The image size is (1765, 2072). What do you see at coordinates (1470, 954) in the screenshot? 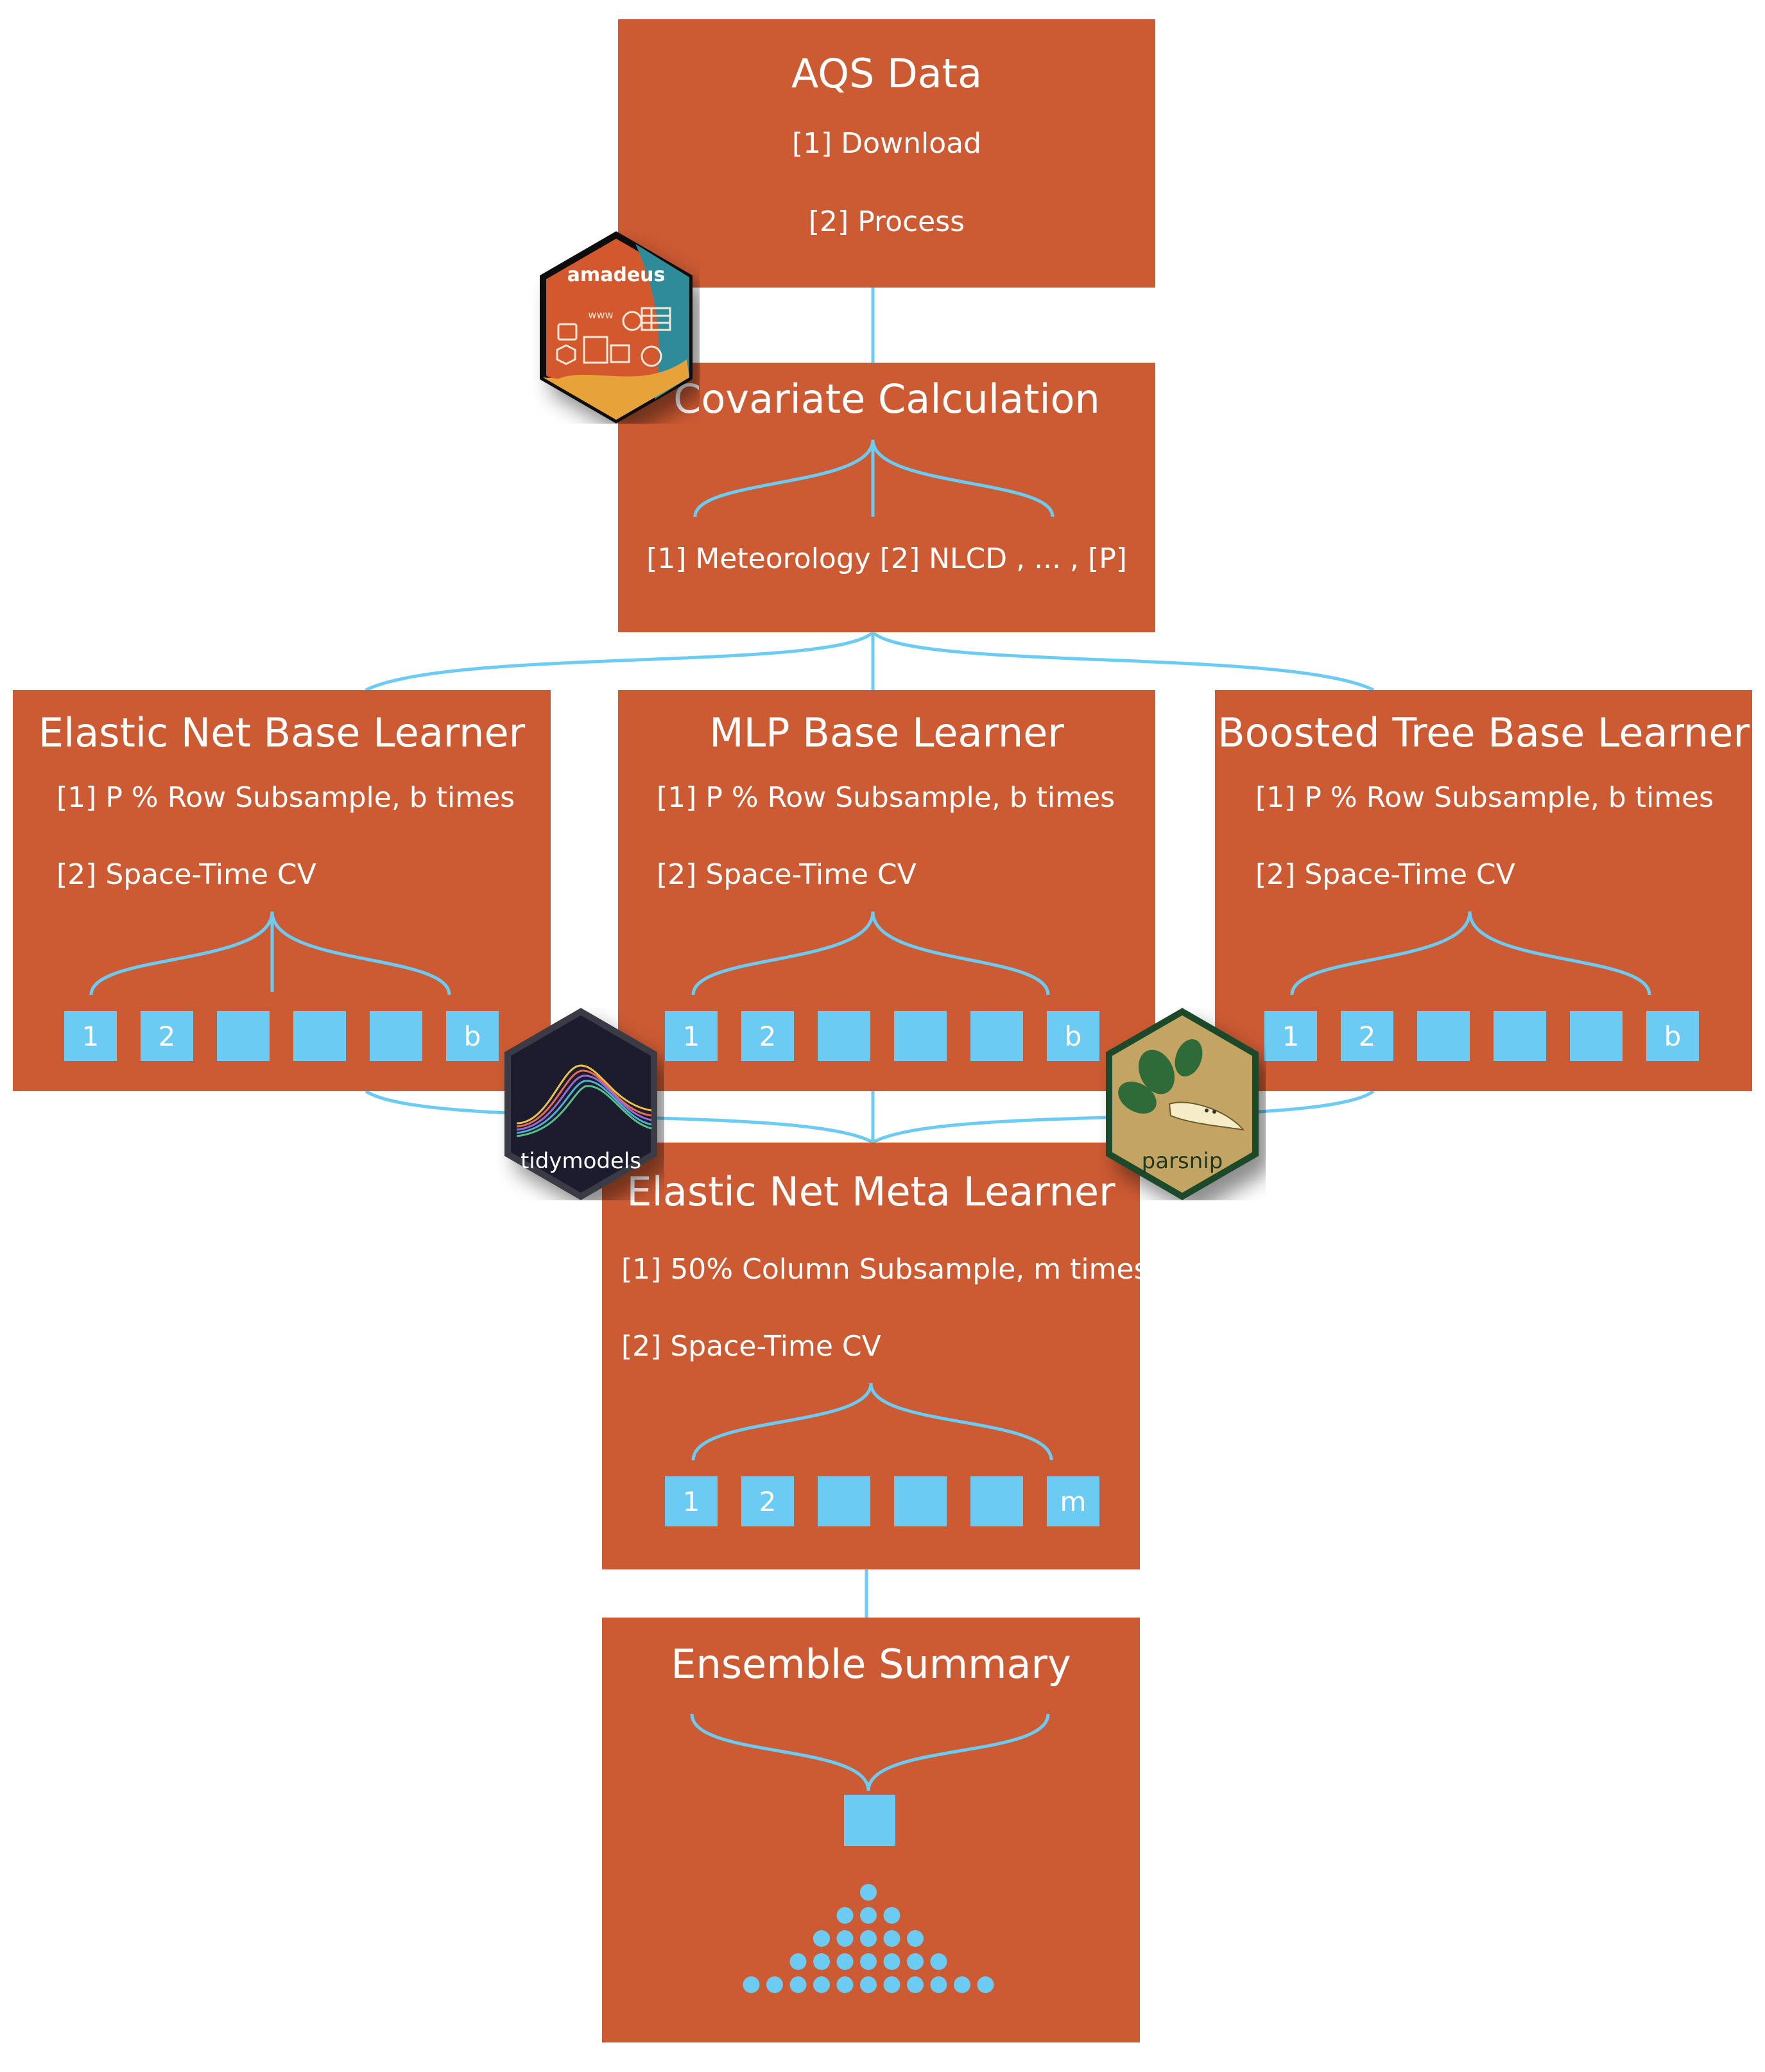
I see `boosted-base-brace-icon` at bounding box center [1470, 954].